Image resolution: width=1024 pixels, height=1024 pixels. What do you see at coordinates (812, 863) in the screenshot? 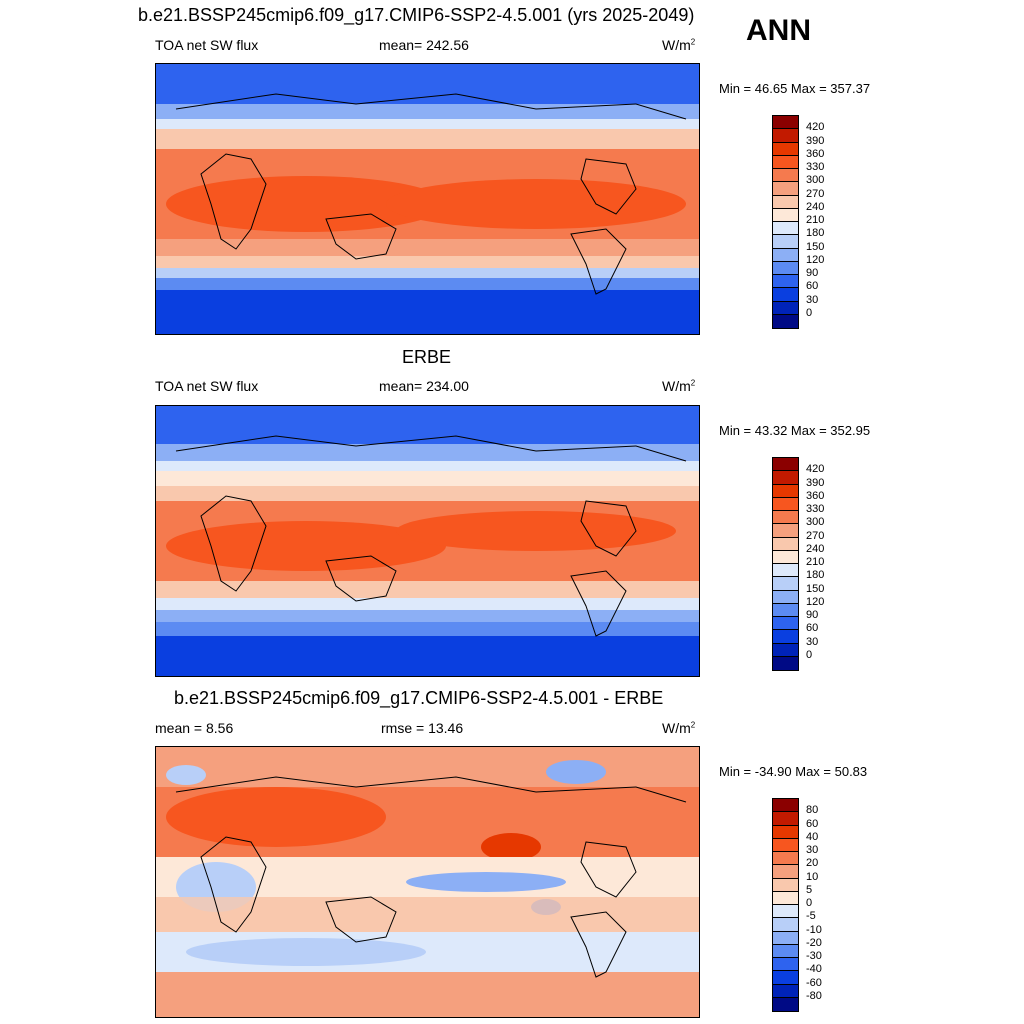
I see `colorbar-tick-label: 20` at bounding box center [812, 863].